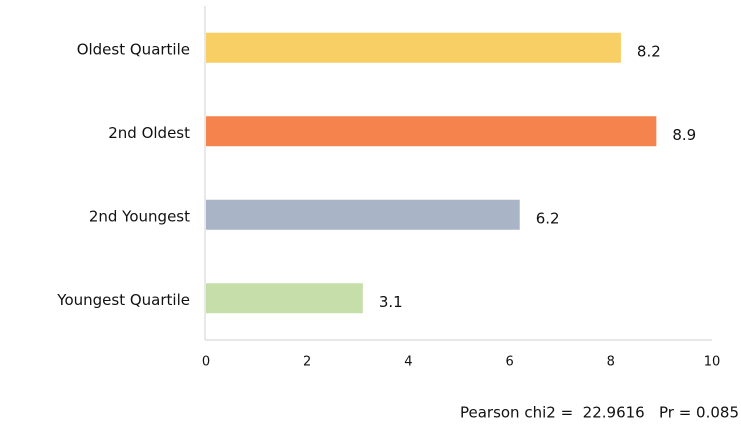  What do you see at coordinates (123, 300) in the screenshot?
I see `y-tick-label: Youngest Quartile` at bounding box center [123, 300].